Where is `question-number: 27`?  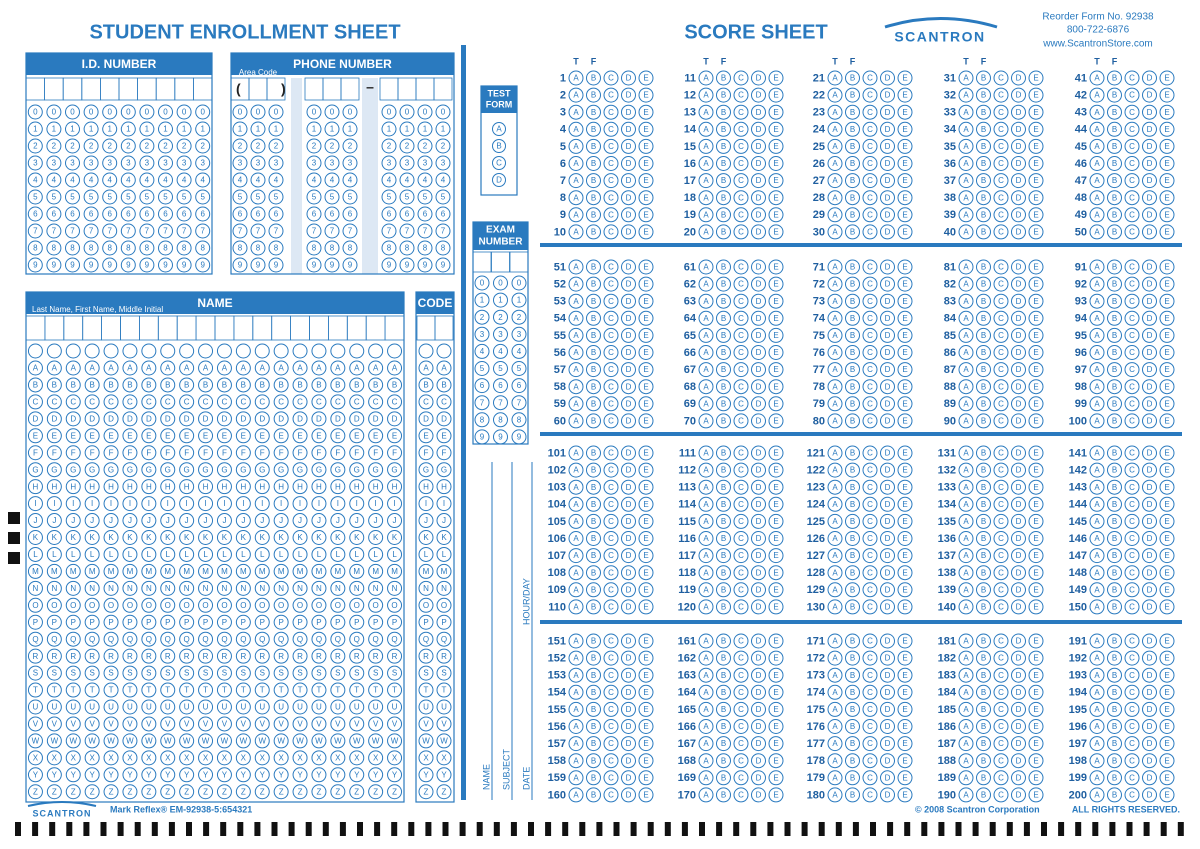
question-number: 27 is located at coordinates (819, 181).